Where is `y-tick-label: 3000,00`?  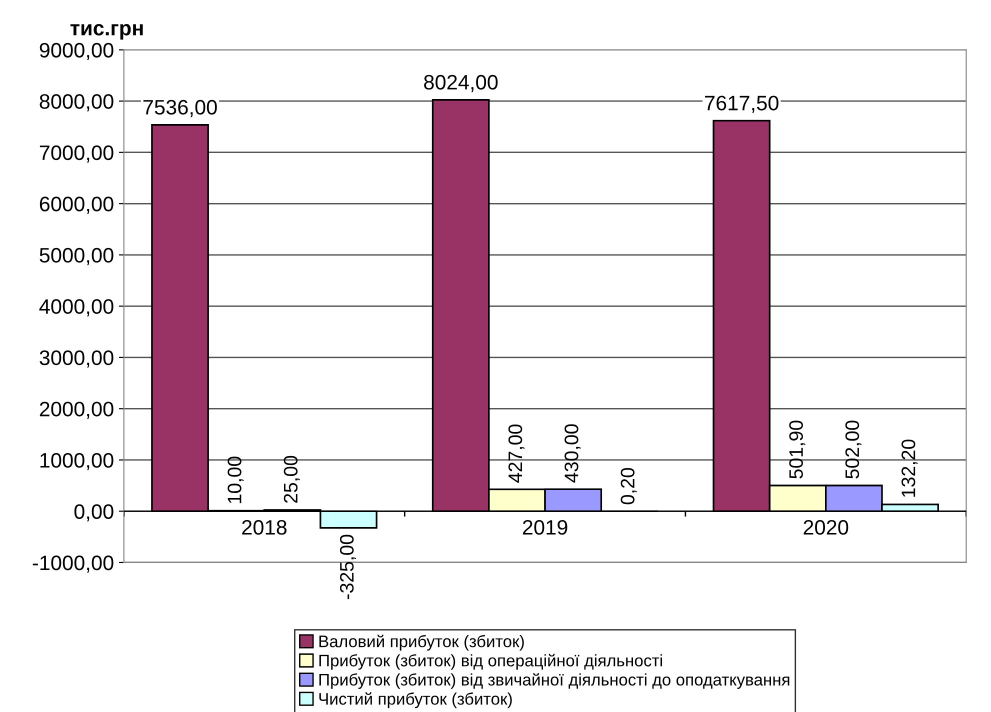 y-tick-label: 3000,00 is located at coordinates (77, 359).